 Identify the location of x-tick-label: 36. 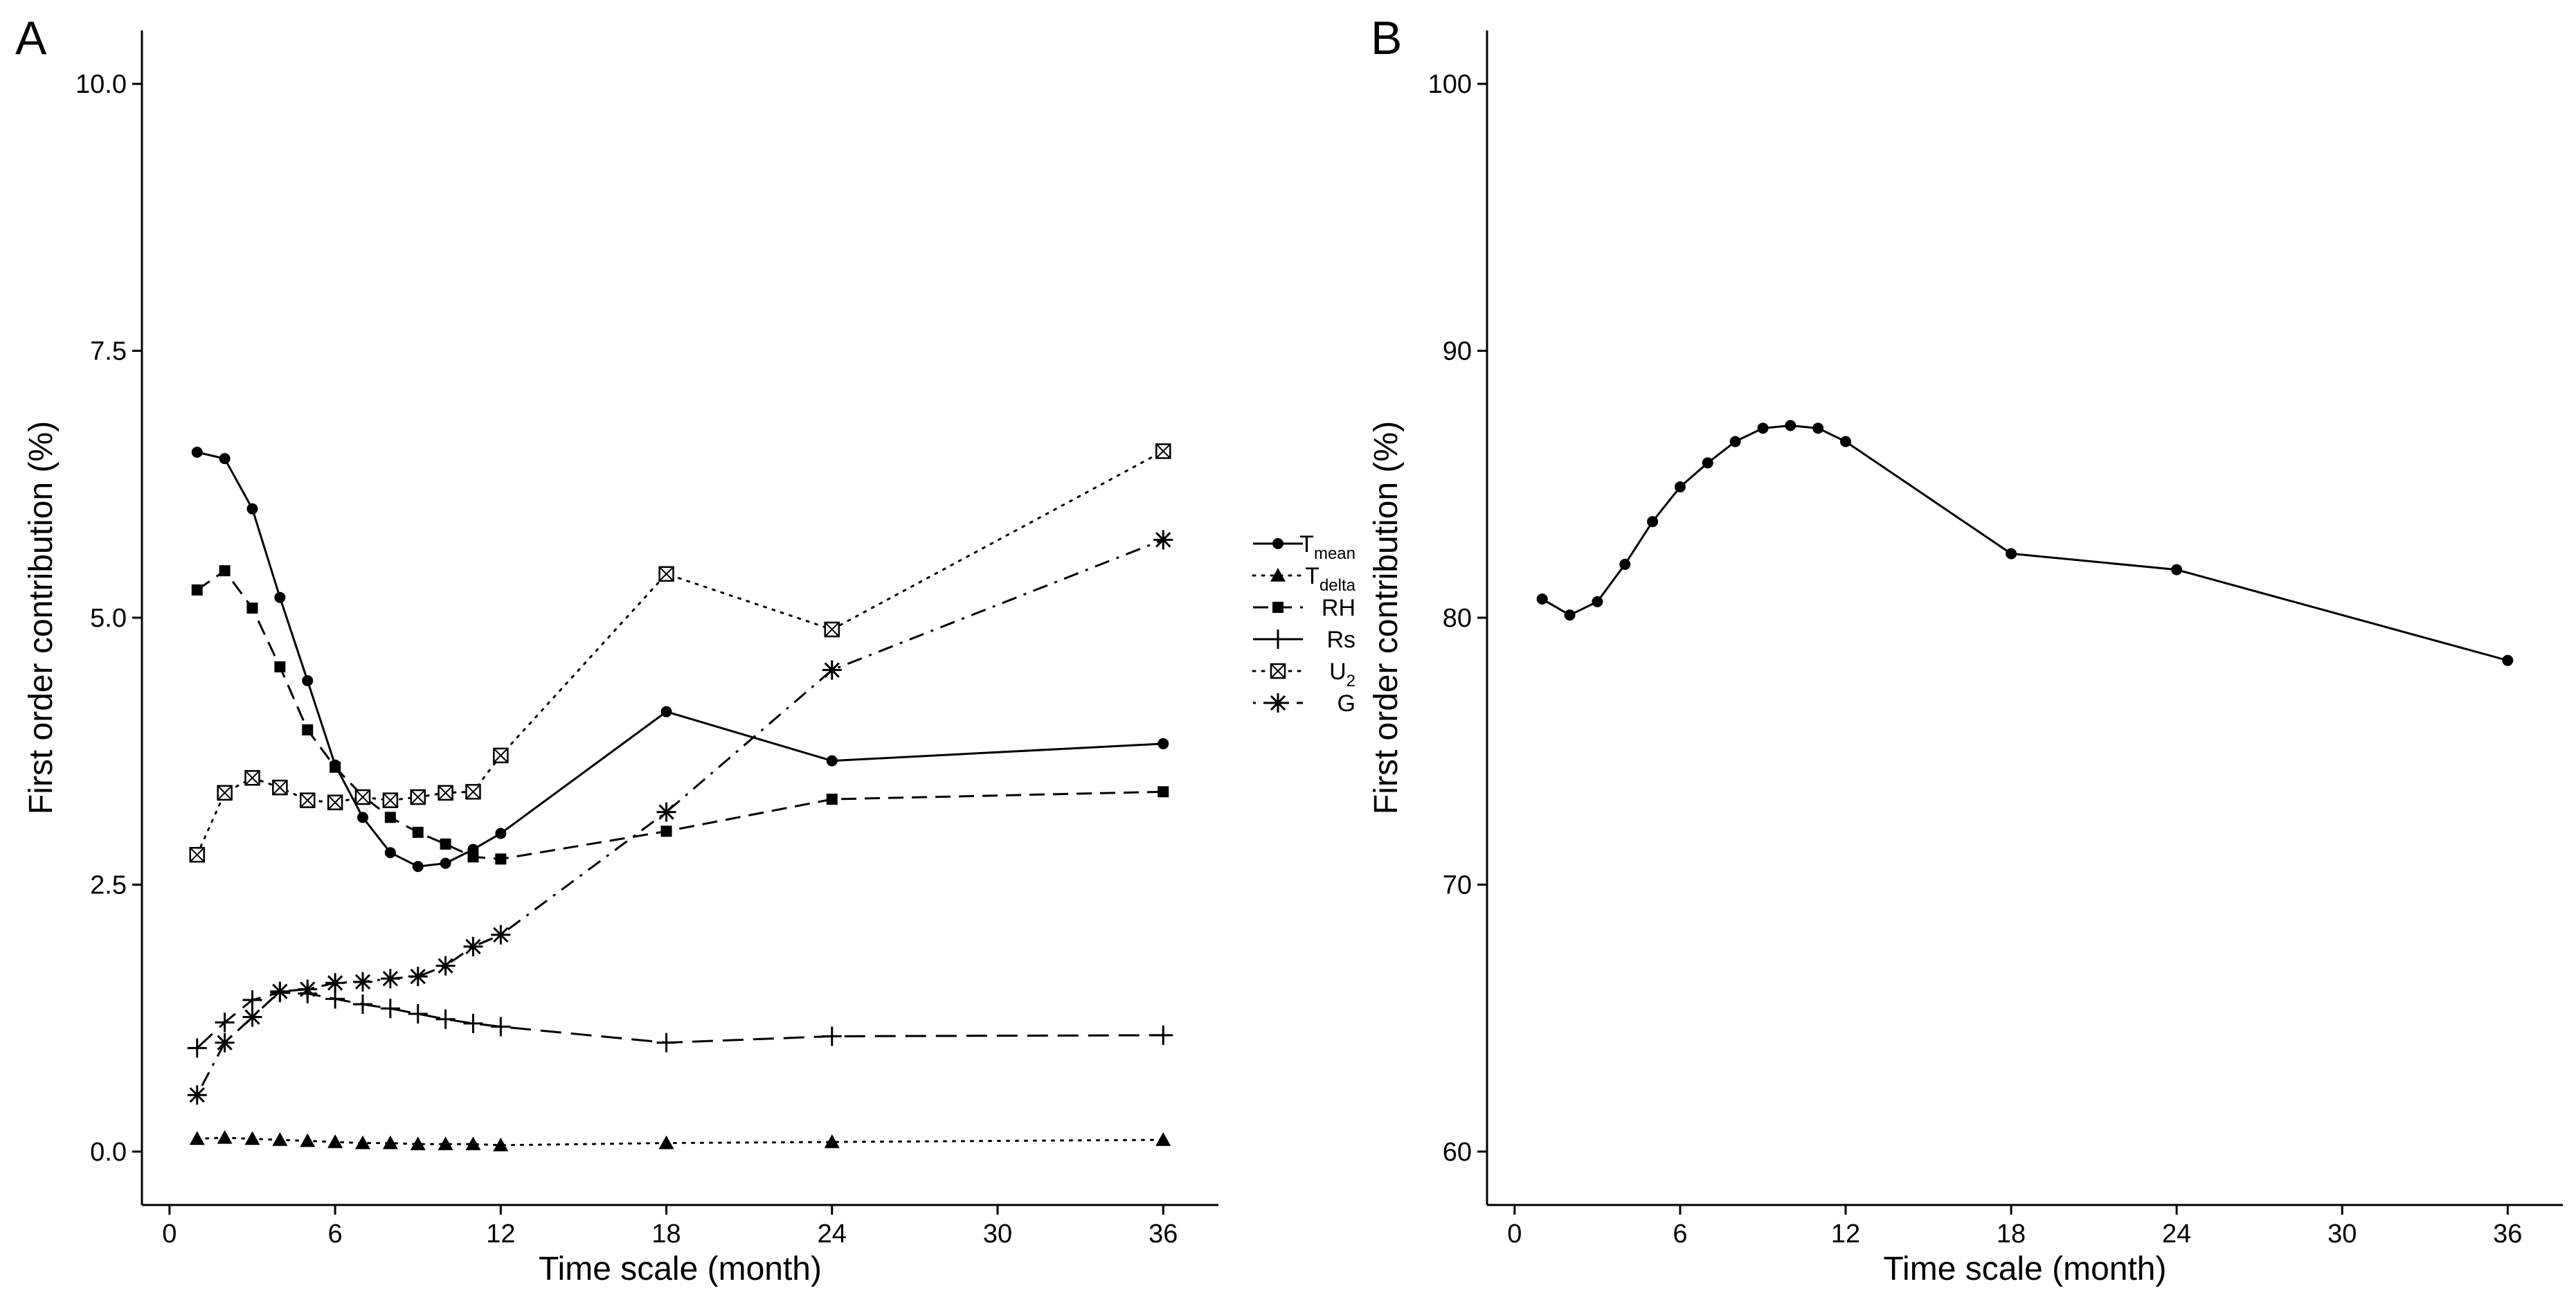
(1163, 1234).